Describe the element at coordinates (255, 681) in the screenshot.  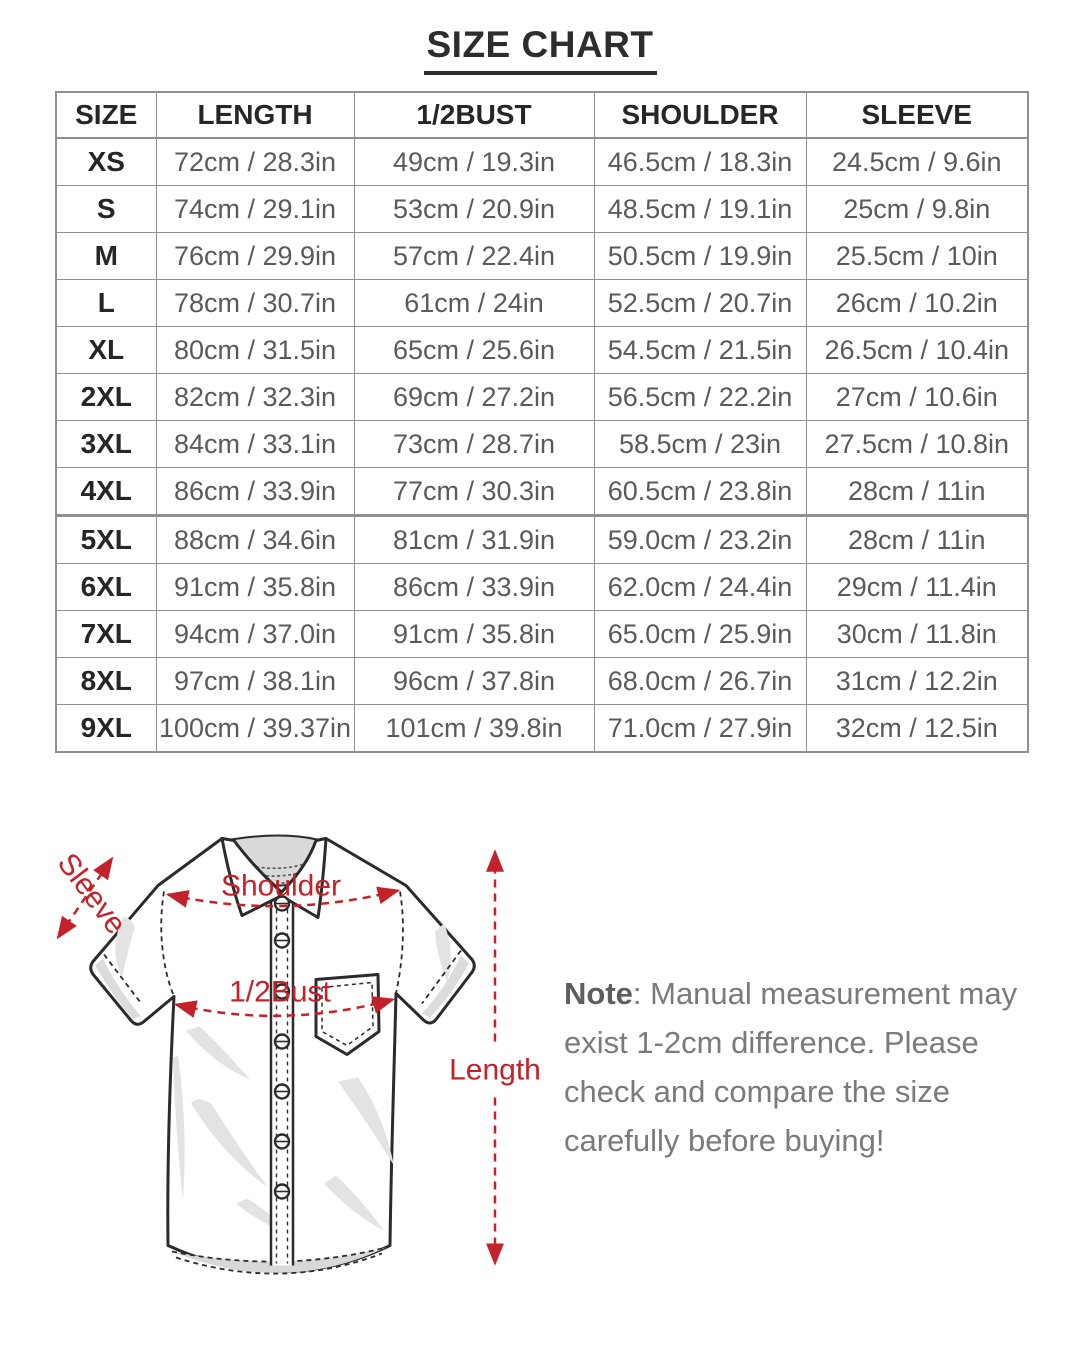
I see `measurement-cell: 97cm / 38.1in` at that location.